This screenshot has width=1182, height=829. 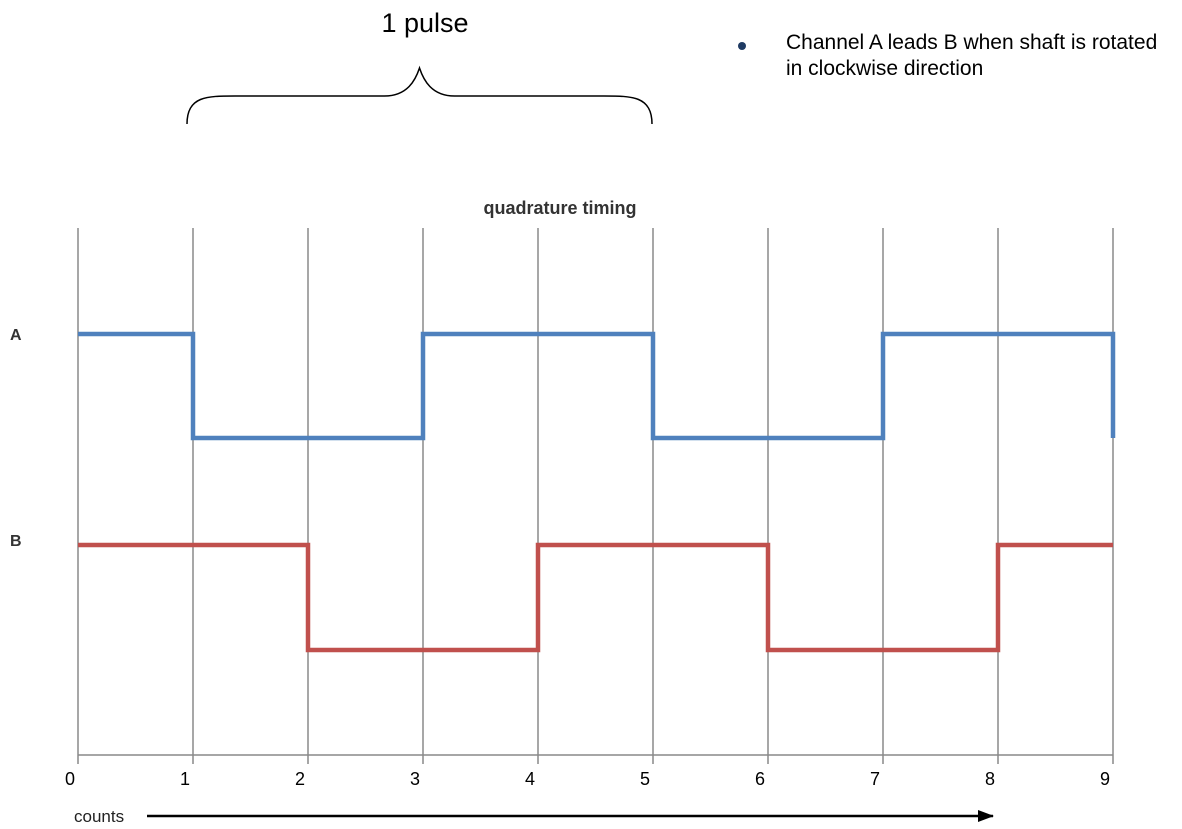 I want to click on pulse-label: 1 pulse, so click(x=425, y=23).